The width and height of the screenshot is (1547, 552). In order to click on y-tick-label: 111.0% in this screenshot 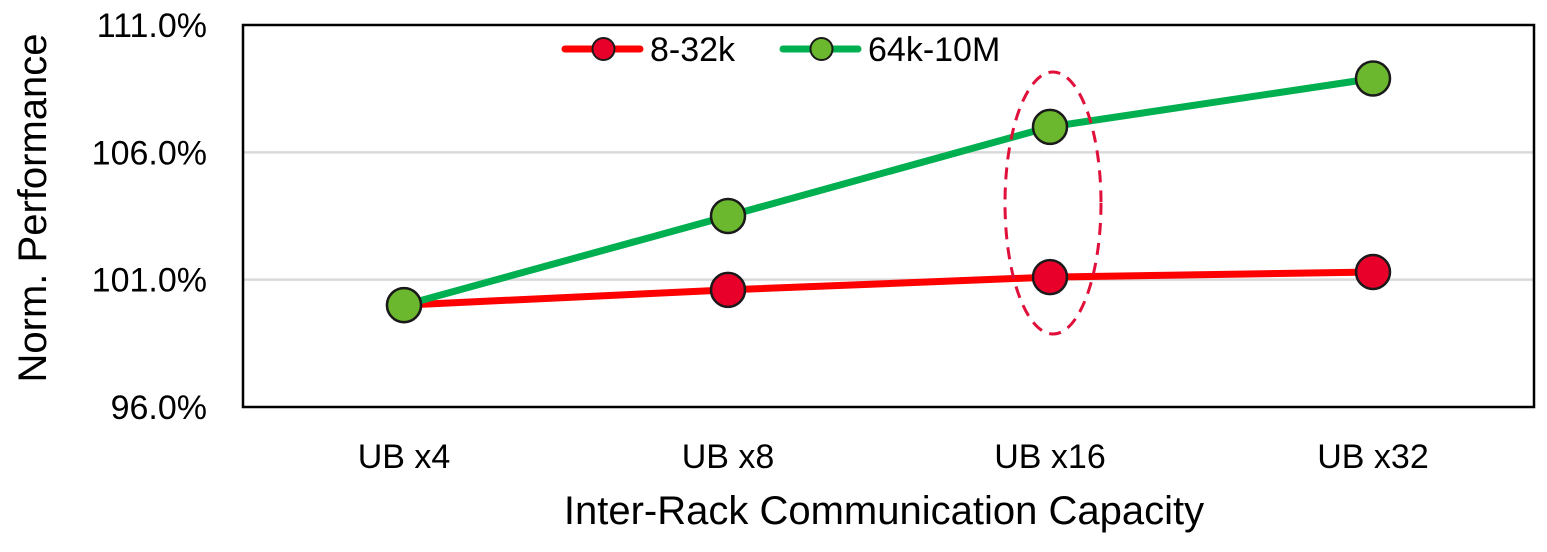, I will do `click(152, 26)`.